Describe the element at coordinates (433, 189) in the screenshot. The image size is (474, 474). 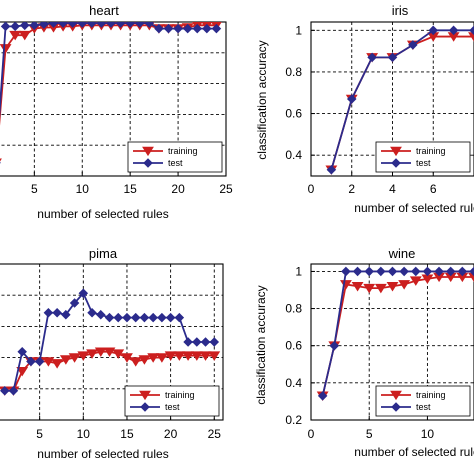
I see `x-tick-label: 6` at that location.